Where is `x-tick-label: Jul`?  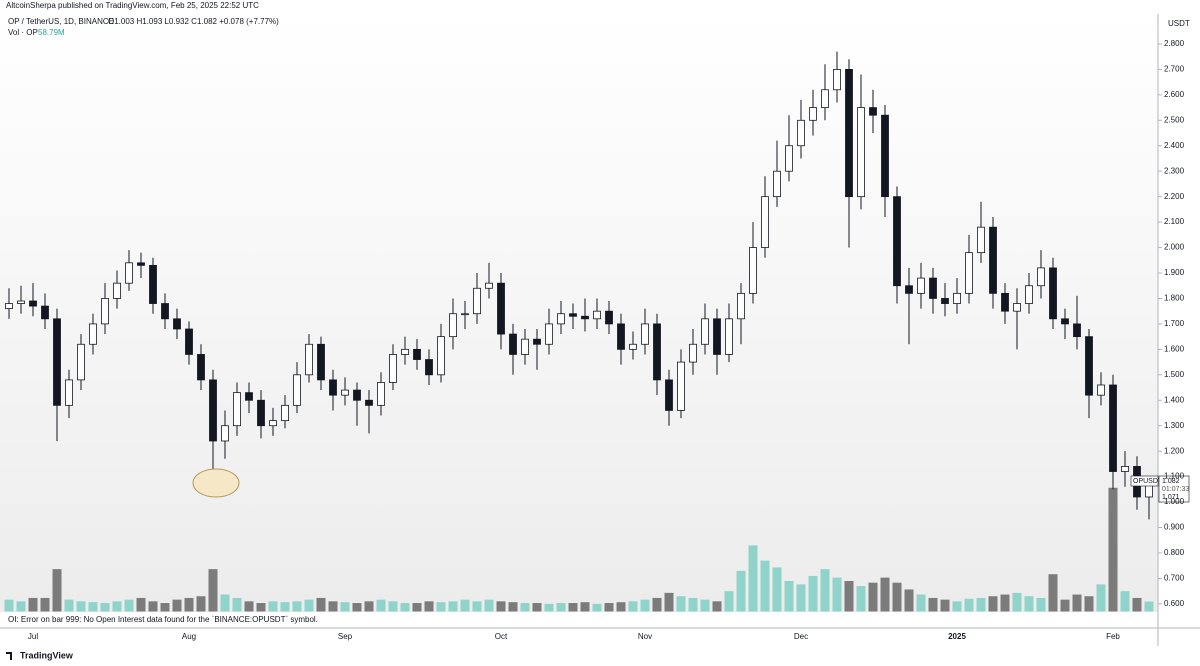
x-tick-label: Jul is located at coordinates (33, 636).